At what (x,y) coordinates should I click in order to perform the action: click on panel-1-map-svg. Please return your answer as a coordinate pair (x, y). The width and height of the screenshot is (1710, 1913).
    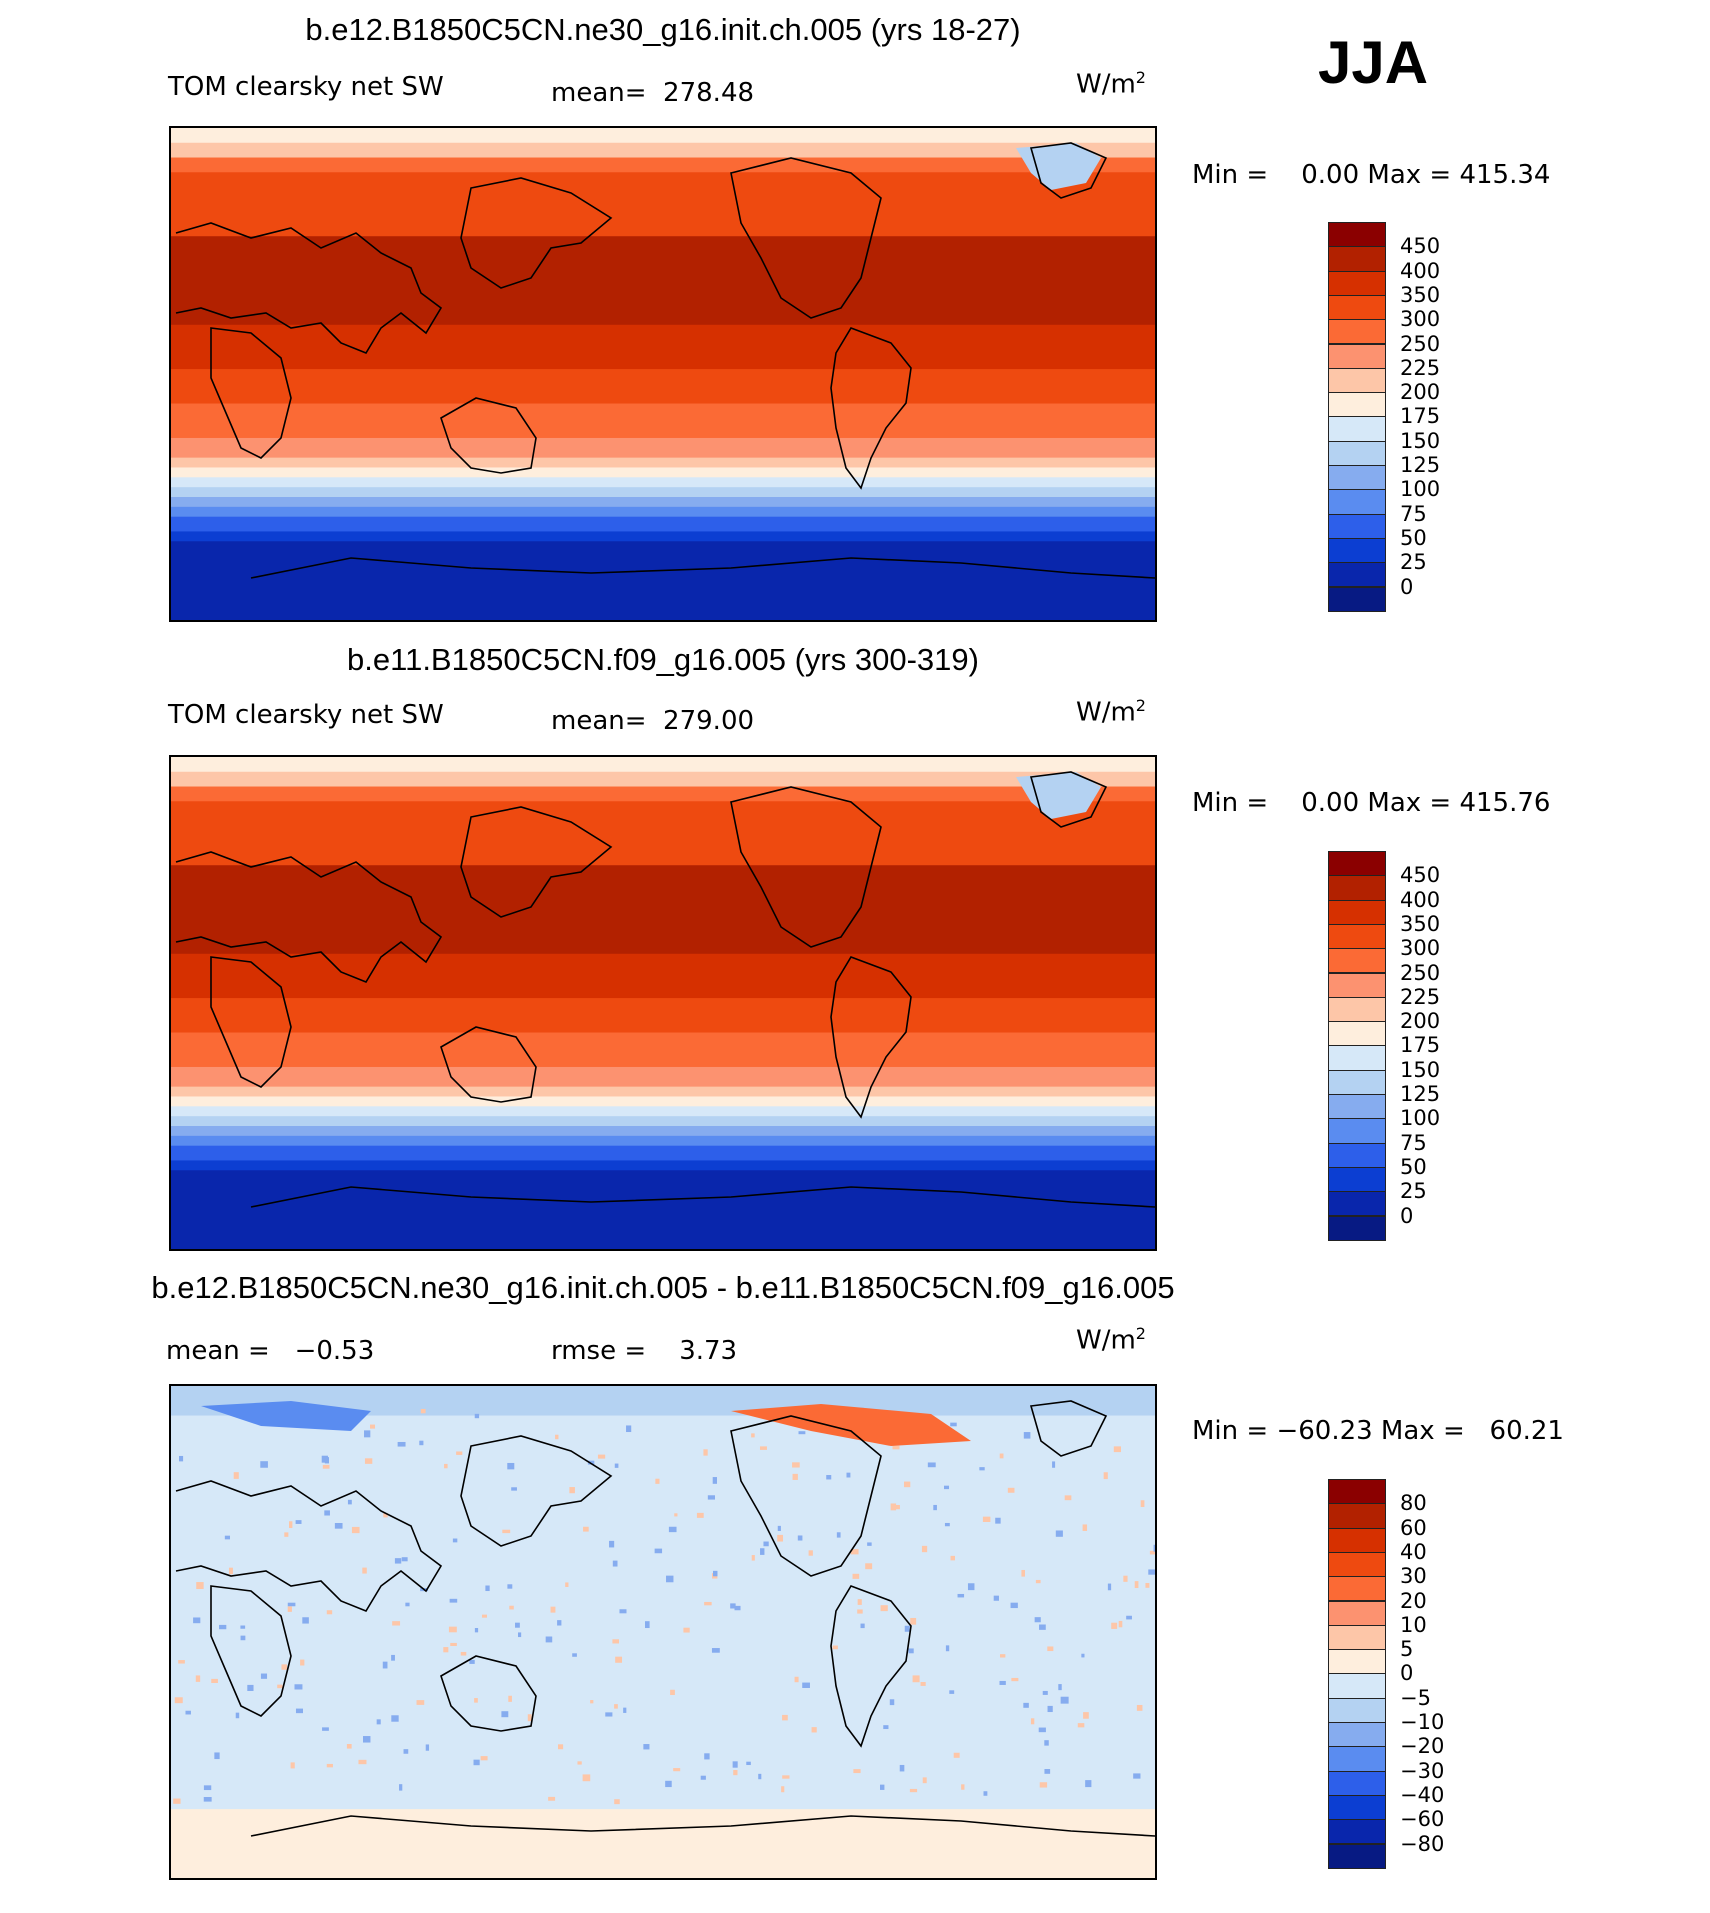
    Looking at the image, I should click on (663, 374).